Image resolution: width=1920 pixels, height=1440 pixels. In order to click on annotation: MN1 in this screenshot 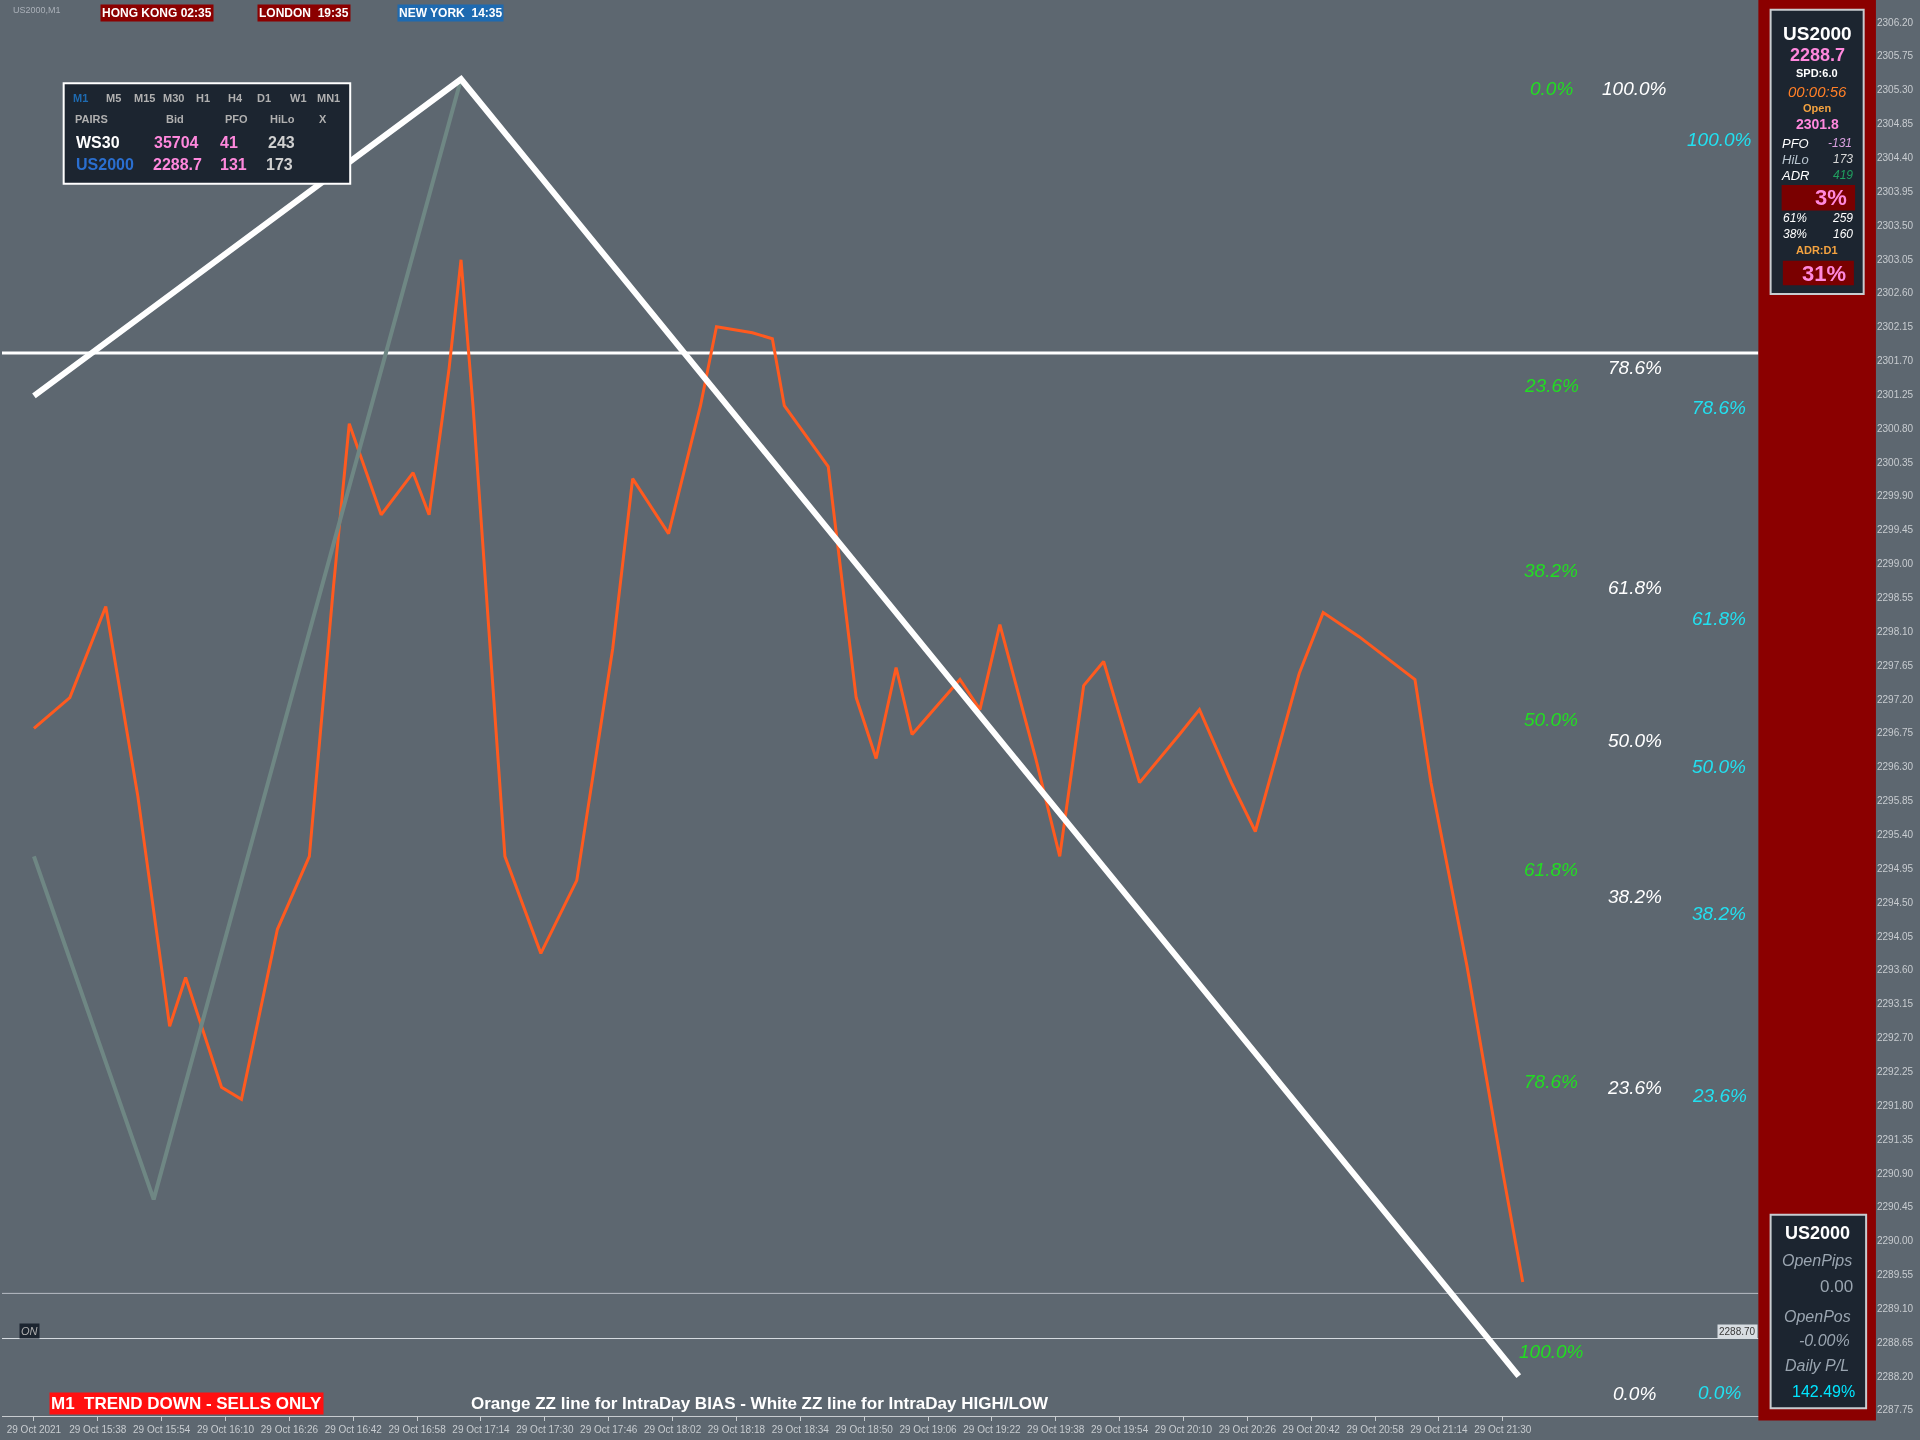, I will do `click(329, 98)`.